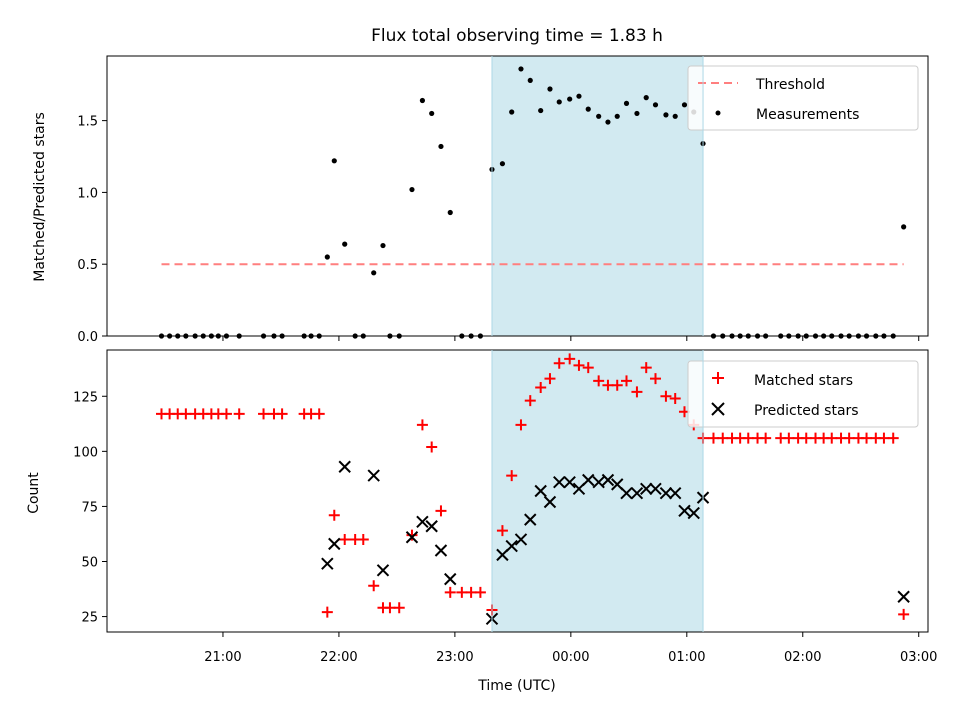 This screenshot has width=960, height=720. Describe the element at coordinates (597, 491) in the screenshot. I see `count-span` at that location.